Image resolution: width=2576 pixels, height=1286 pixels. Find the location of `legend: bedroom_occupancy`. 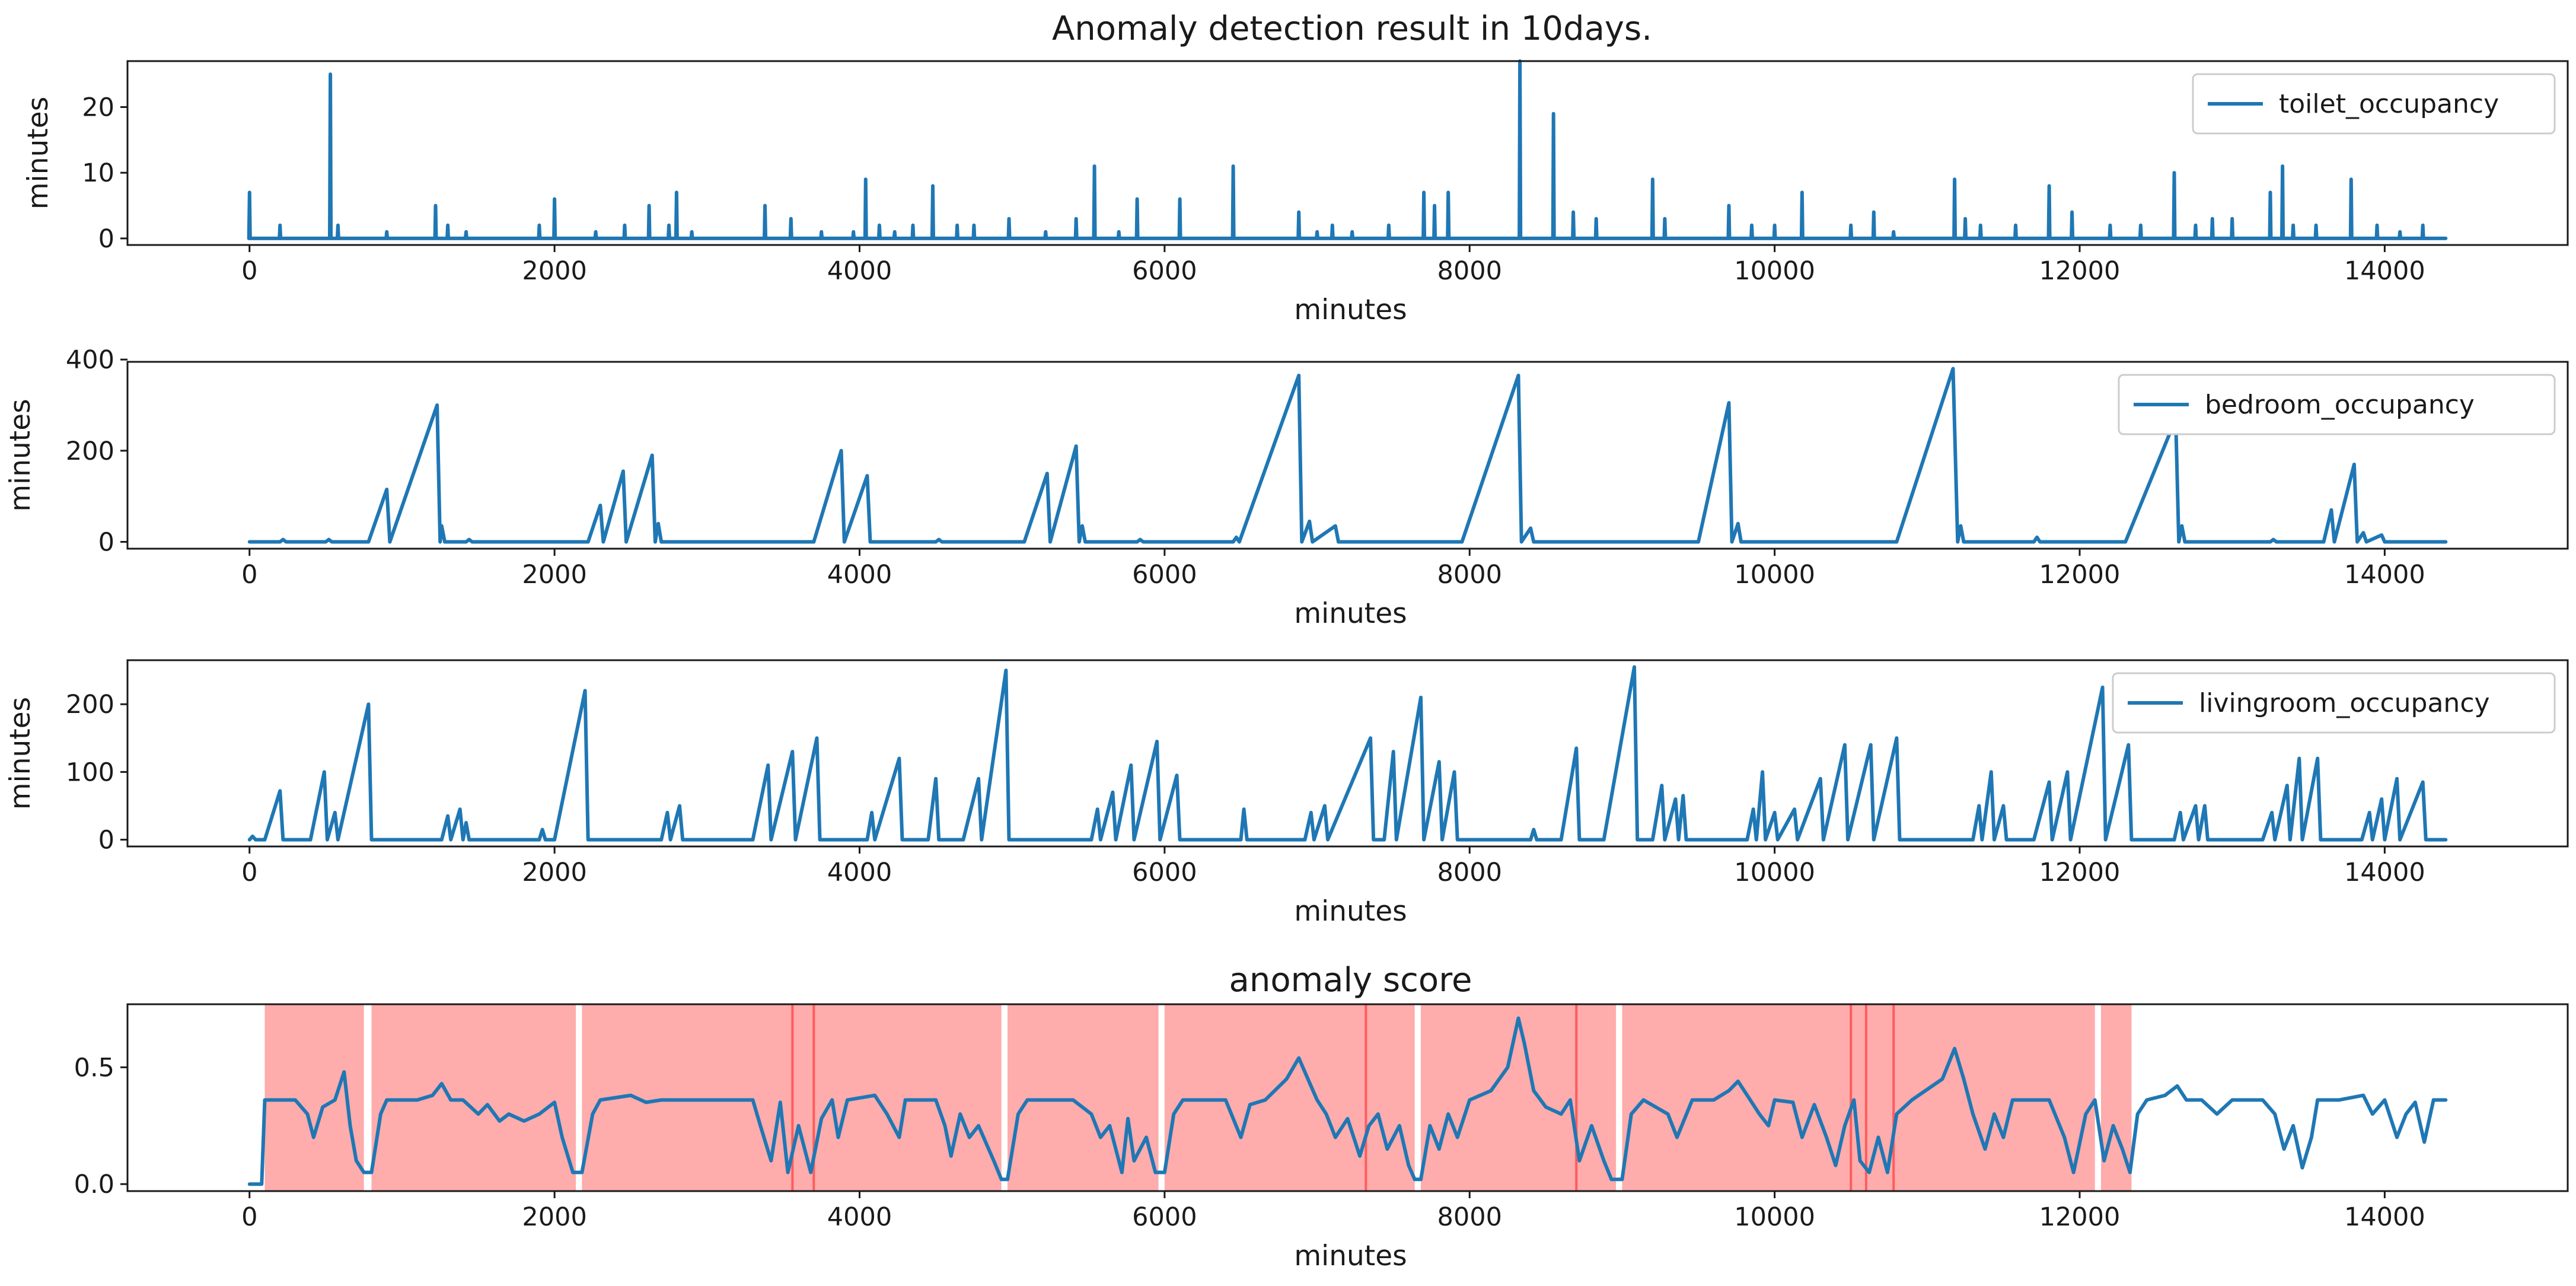

legend: bedroom_occupancy is located at coordinates (2337, 405).